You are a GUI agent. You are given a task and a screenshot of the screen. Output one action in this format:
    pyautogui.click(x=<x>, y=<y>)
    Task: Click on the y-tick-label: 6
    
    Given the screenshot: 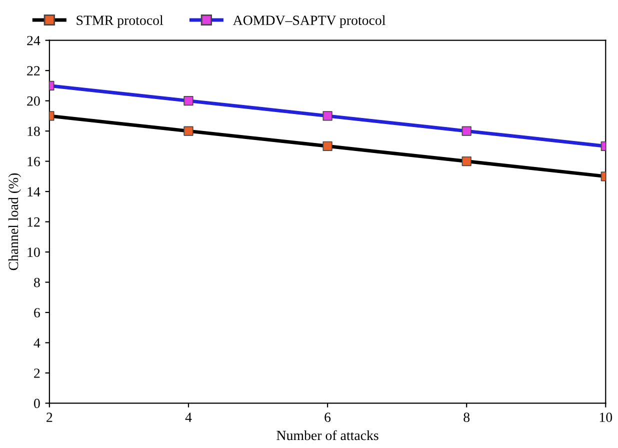 What is the action you would take?
    pyautogui.click(x=37, y=313)
    